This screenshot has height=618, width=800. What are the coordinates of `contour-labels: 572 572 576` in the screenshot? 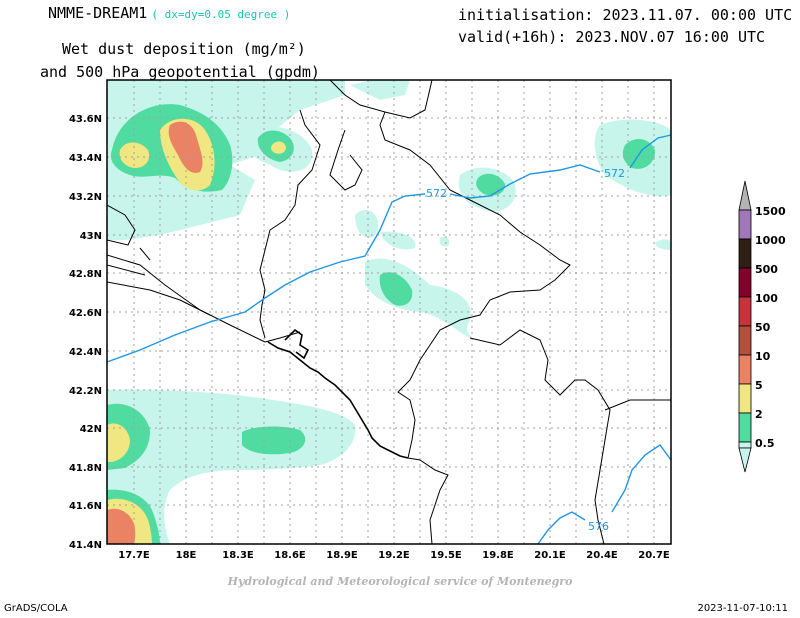 It's located at (525, 350).